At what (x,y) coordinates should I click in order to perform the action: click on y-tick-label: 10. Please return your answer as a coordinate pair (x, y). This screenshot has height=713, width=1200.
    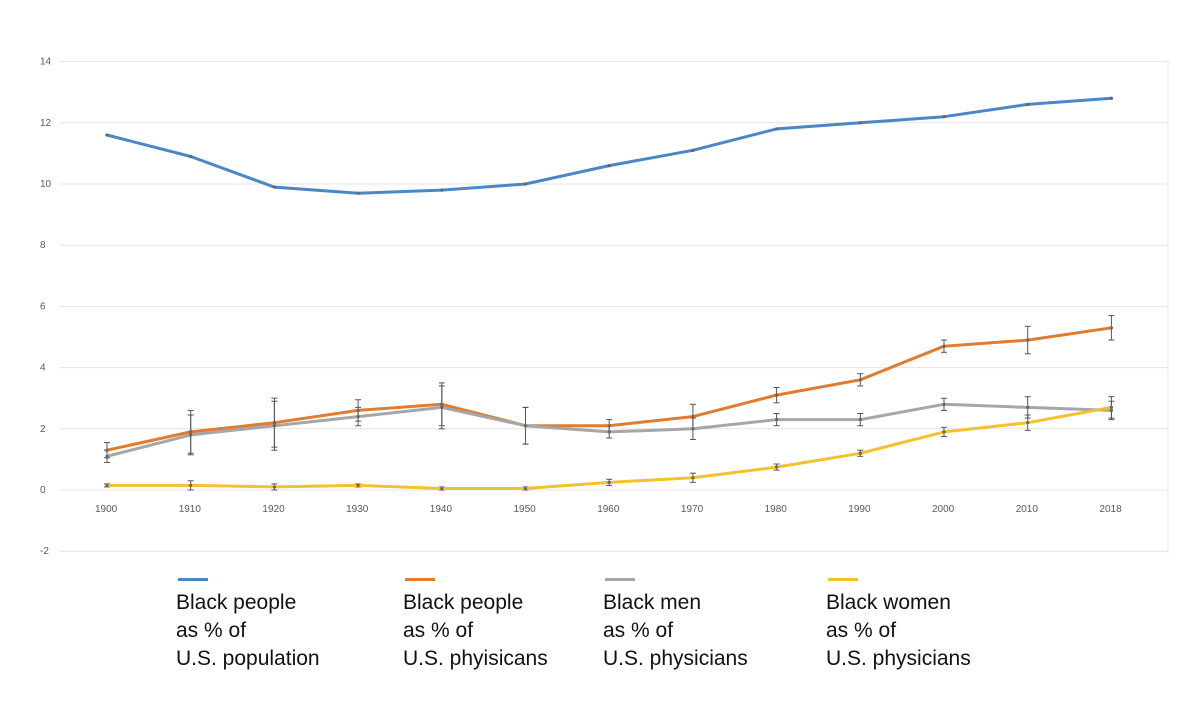
    Looking at the image, I should click on (46, 184).